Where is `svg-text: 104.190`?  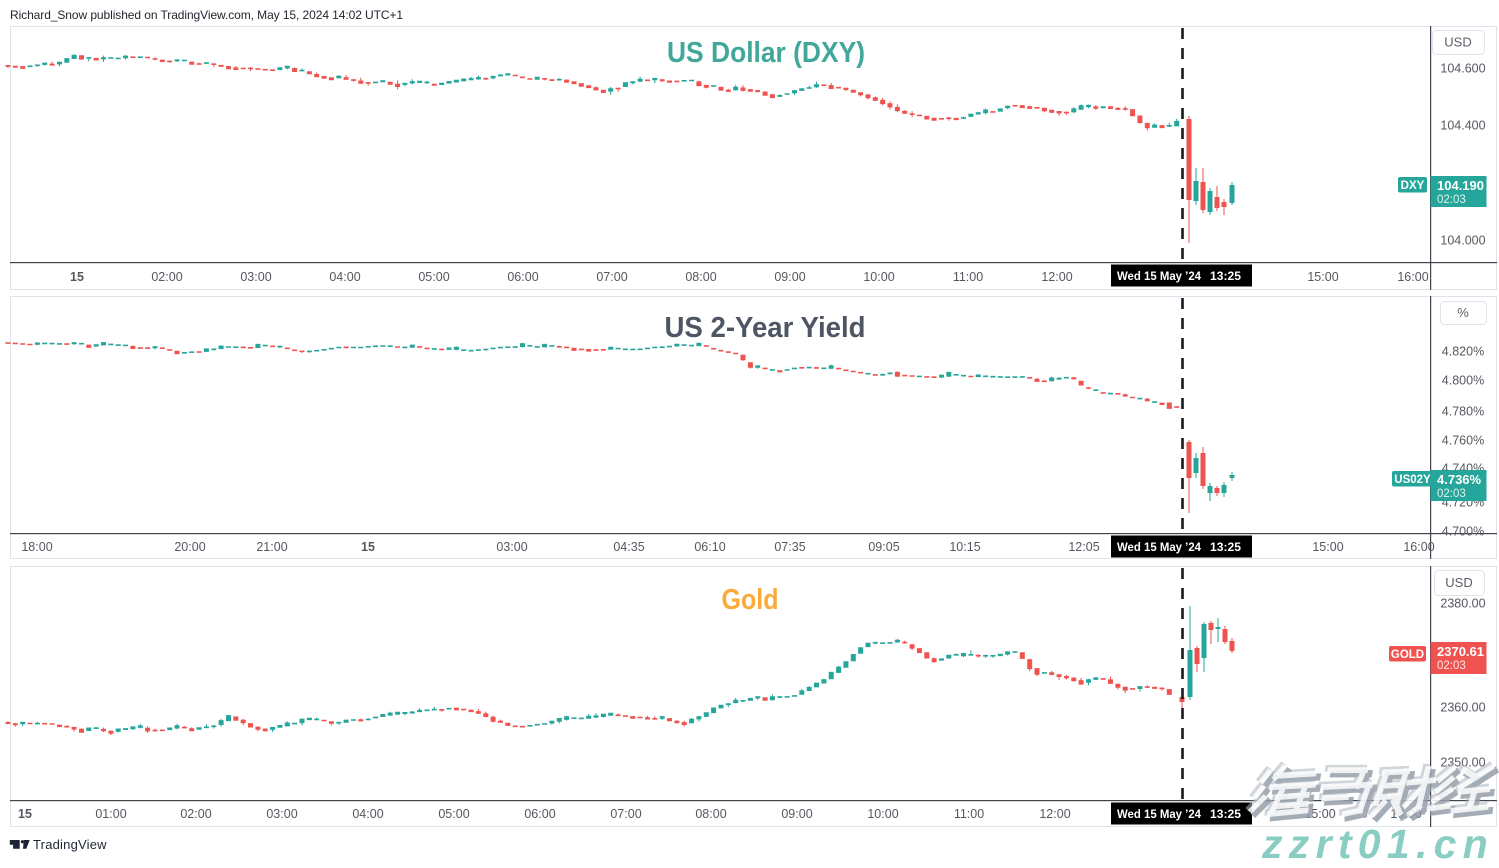
svg-text: 104.190 is located at coordinates (1460, 185).